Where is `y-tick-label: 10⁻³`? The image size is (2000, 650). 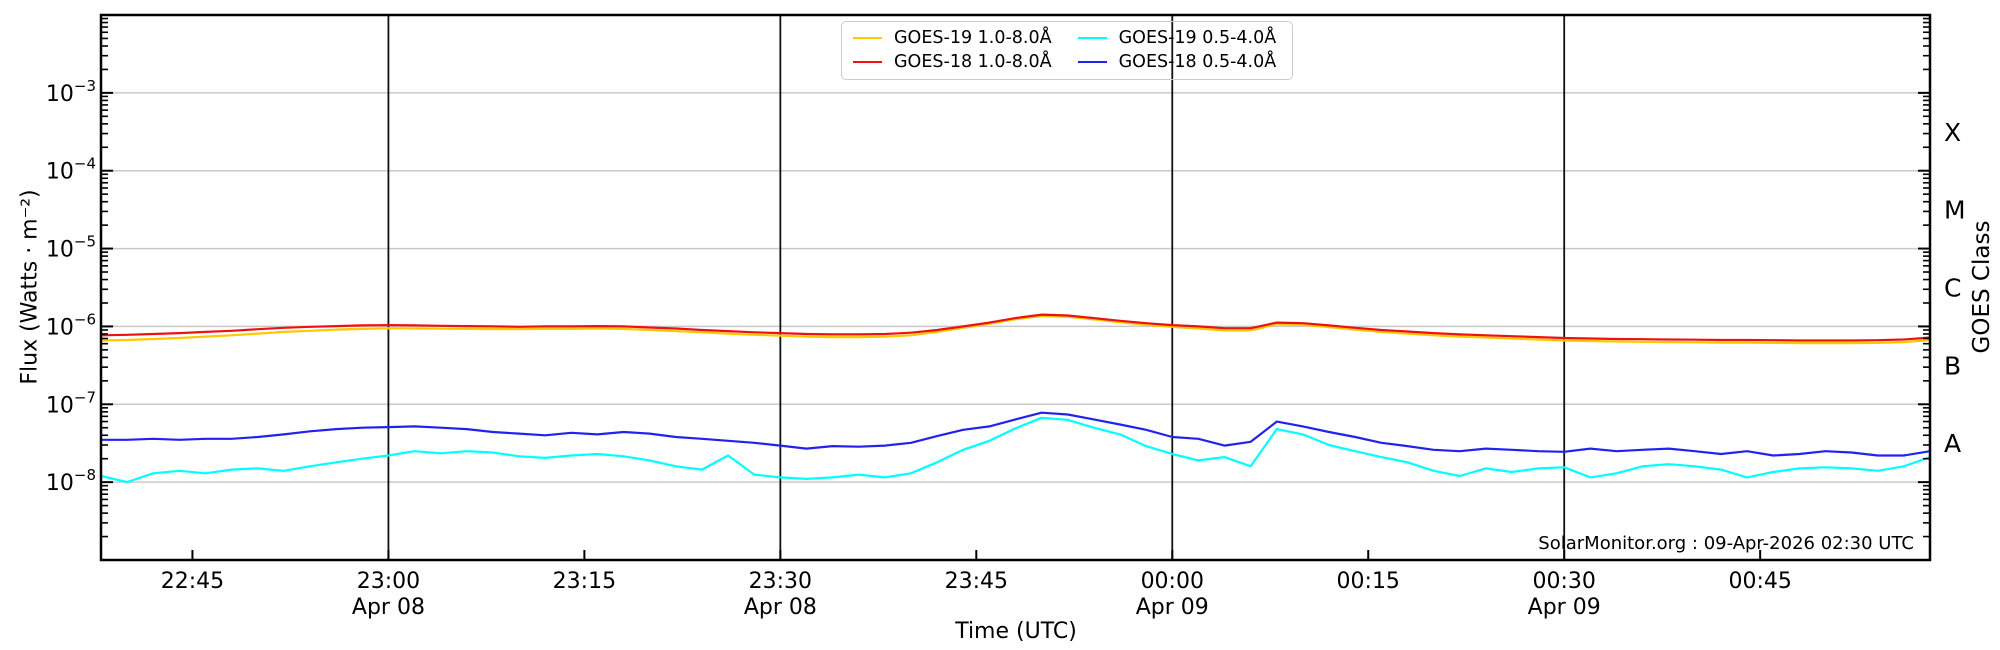 y-tick-label: 10⁻³ is located at coordinates (71, 92).